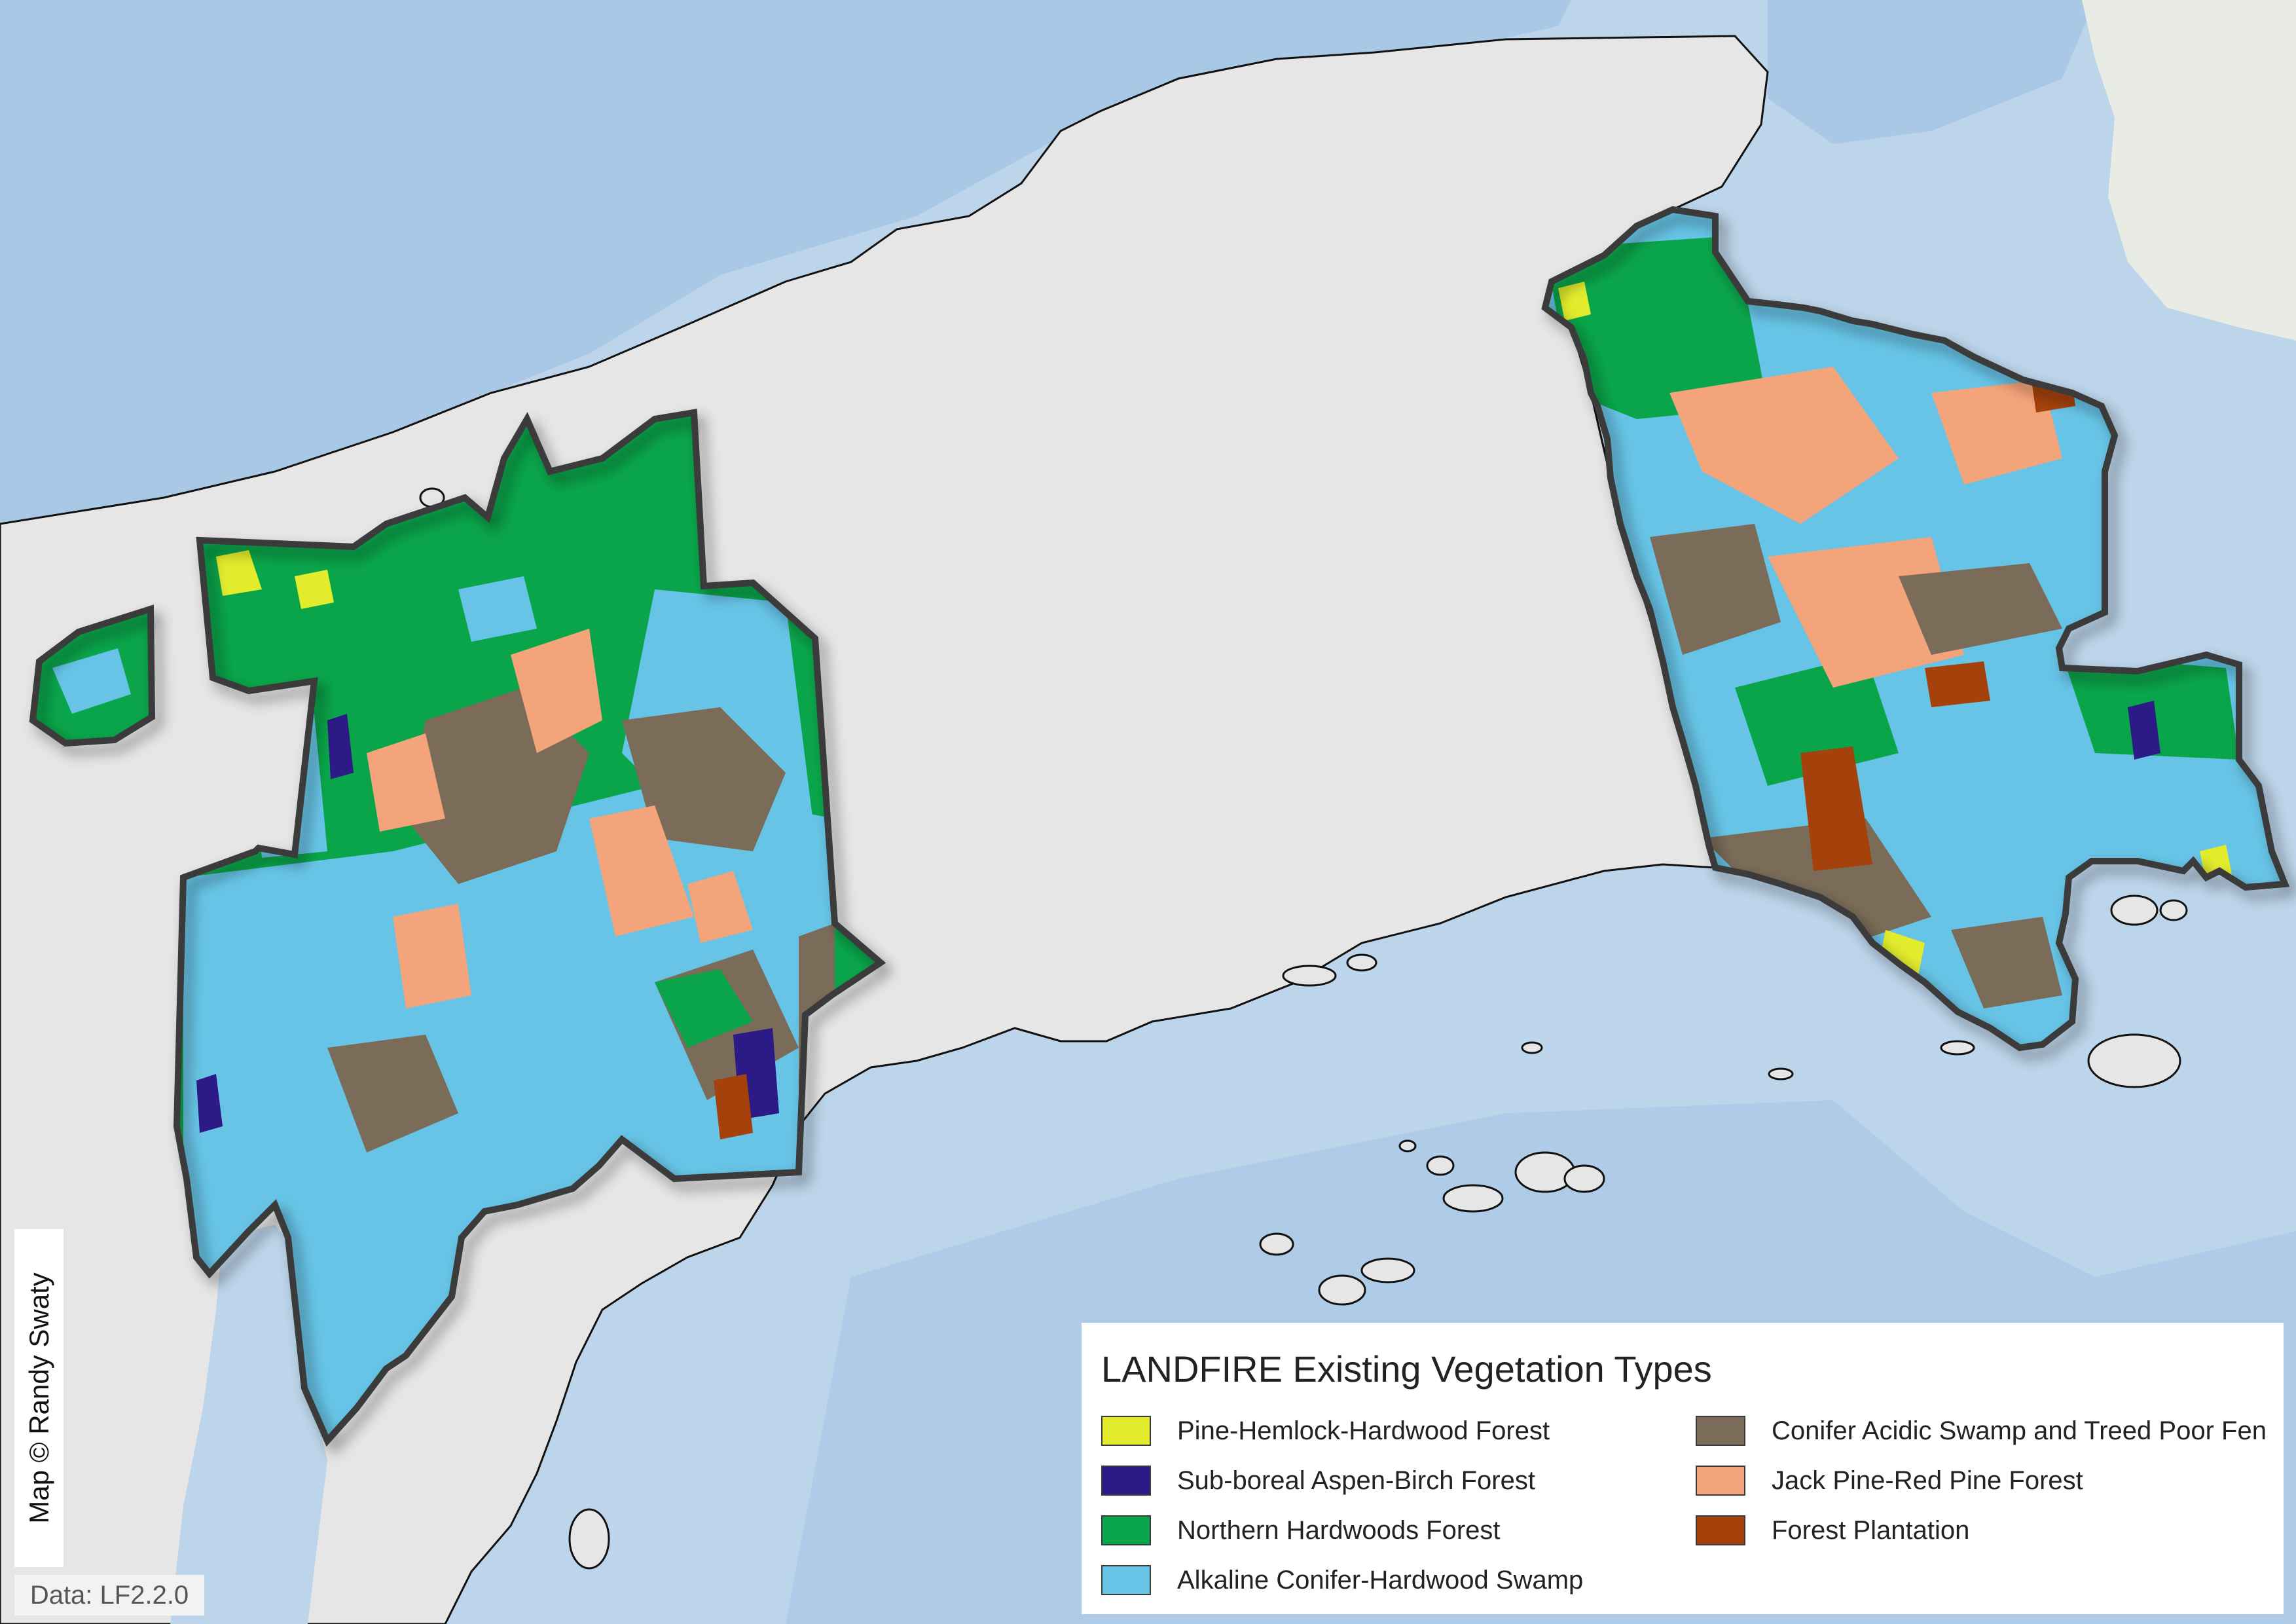 This screenshot has height=1624, width=2296. I want to click on legend-item-forest-plantation: Forest Plantation, so click(1832, 1530).